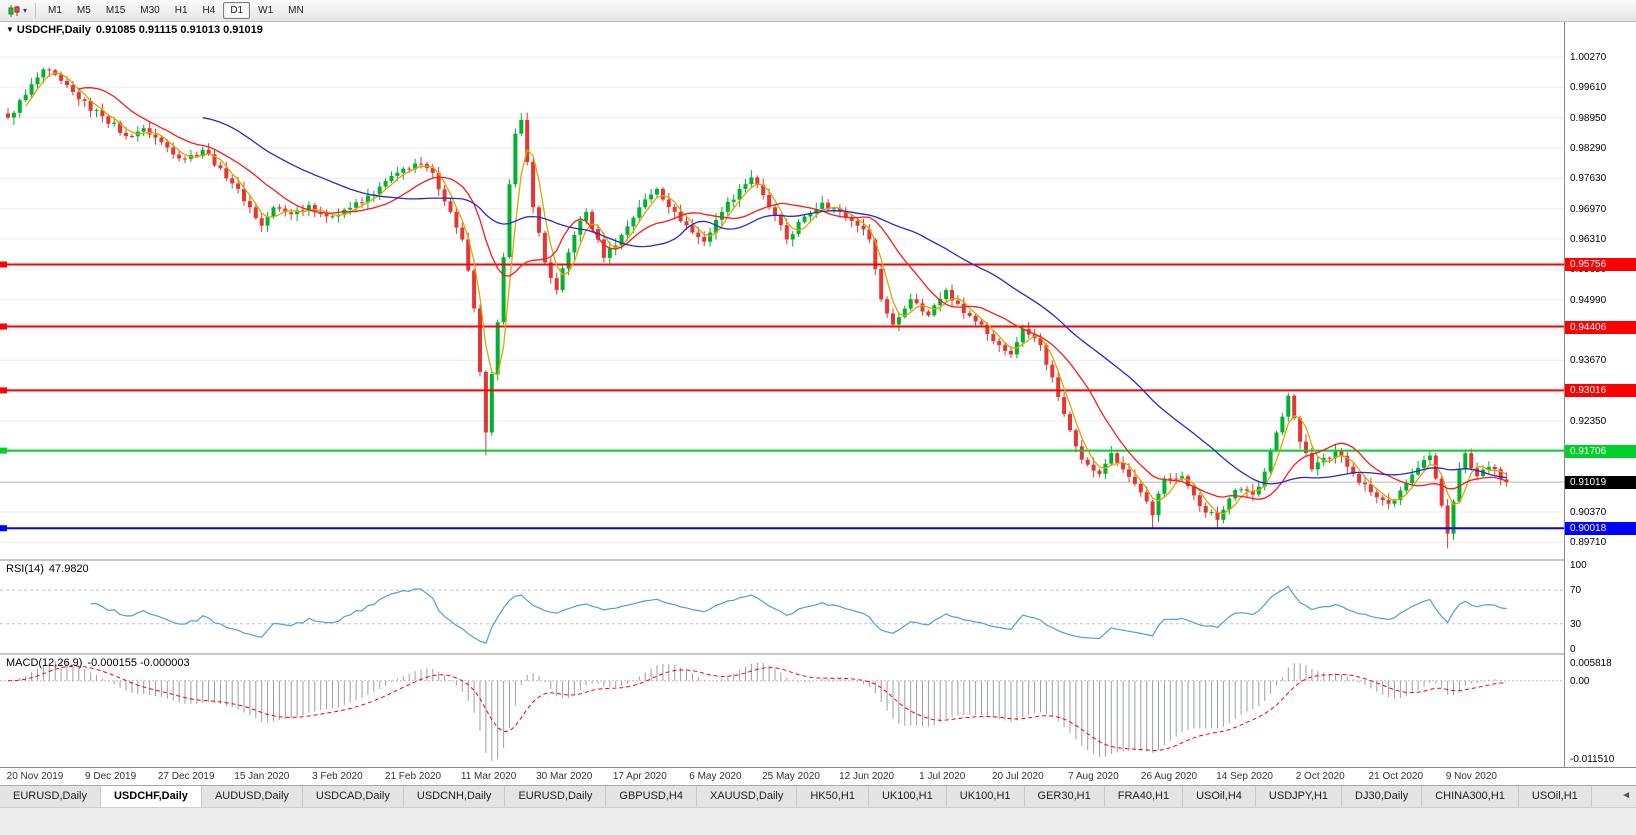 This screenshot has width=1636, height=835. I want to click on date-tick-label: 25 May 2020, so click(791, 776).